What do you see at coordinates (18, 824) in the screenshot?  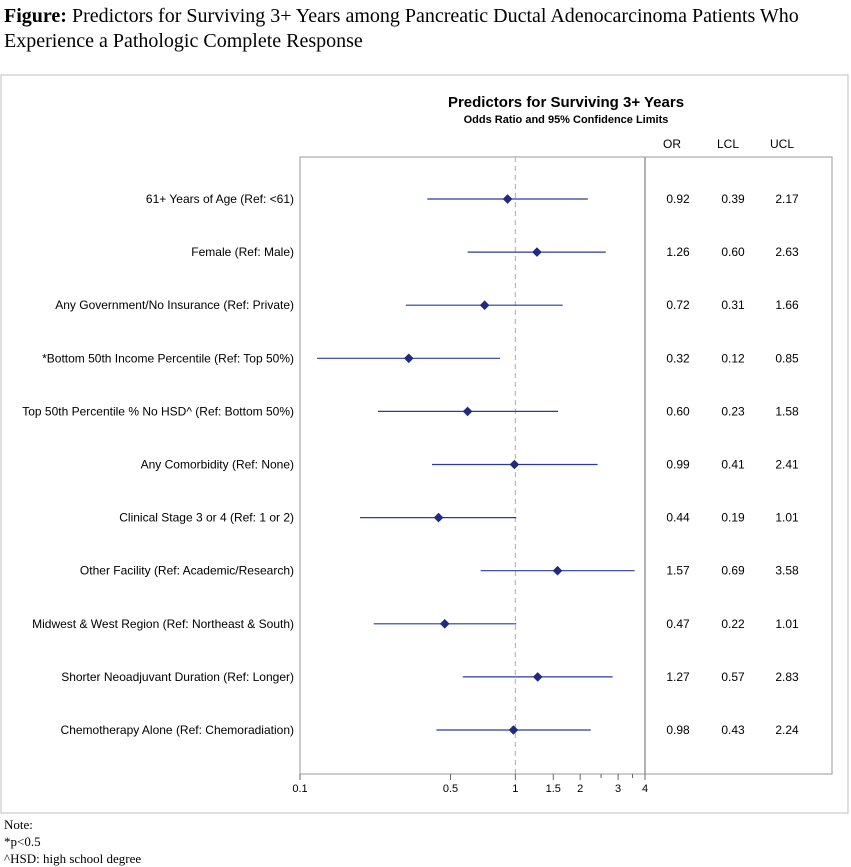 I see `notes-heading: Note:` at bounding box center [18, 824].